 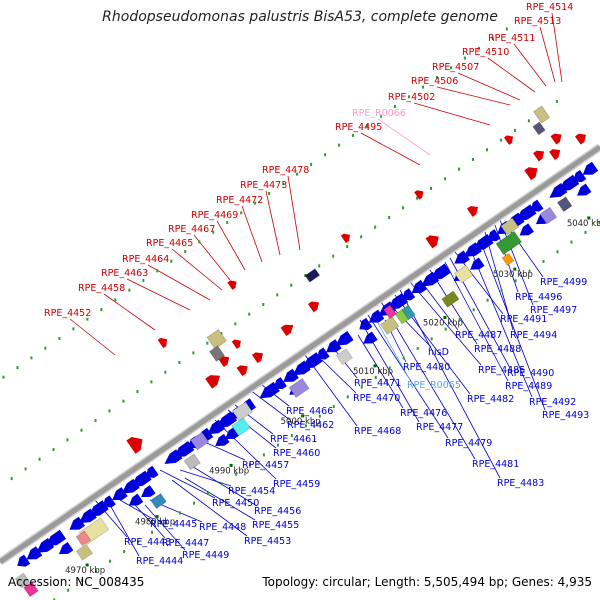 I want to click on gene-label: RPE_4506, so click(x=434, y=81).